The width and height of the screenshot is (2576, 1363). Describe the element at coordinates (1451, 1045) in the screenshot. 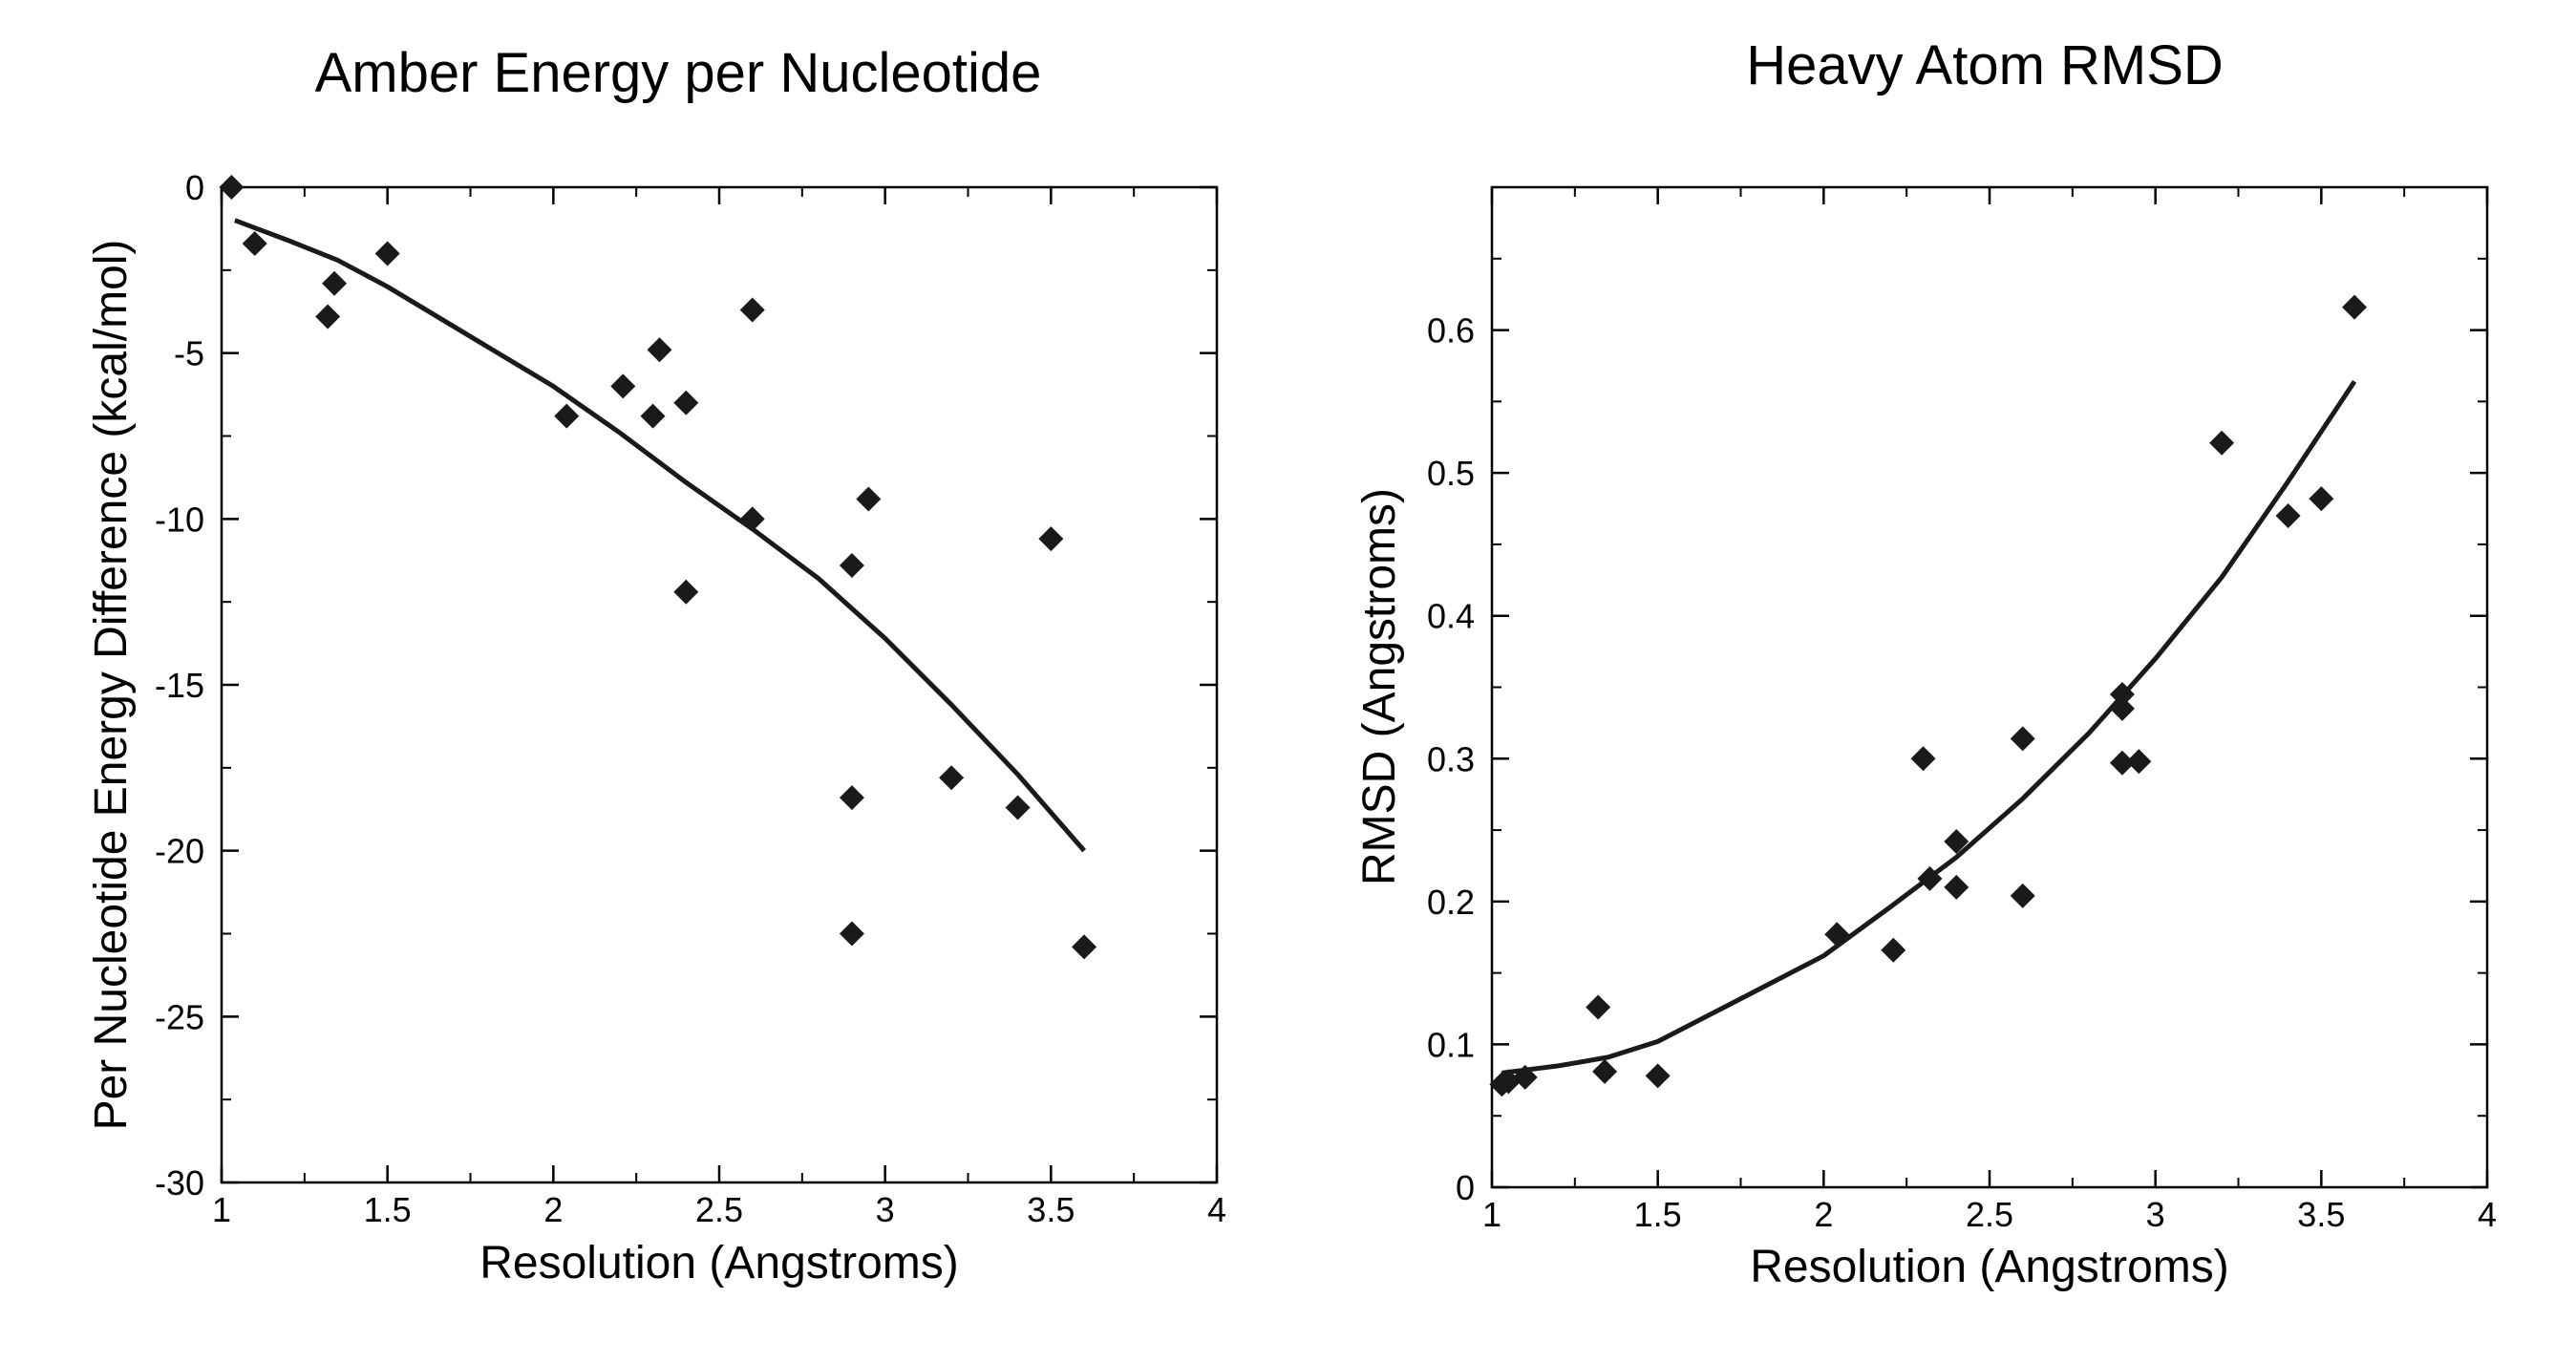

I see `y-tick-label-0p1: 0.1` at that location.